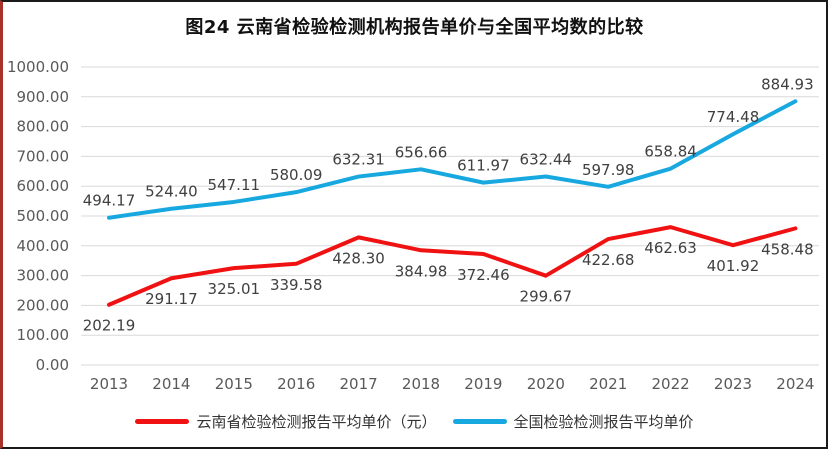  Describe the element at coordinates (109, 201) in the screenshot. I see `data-point-label: 494.17` at that location.